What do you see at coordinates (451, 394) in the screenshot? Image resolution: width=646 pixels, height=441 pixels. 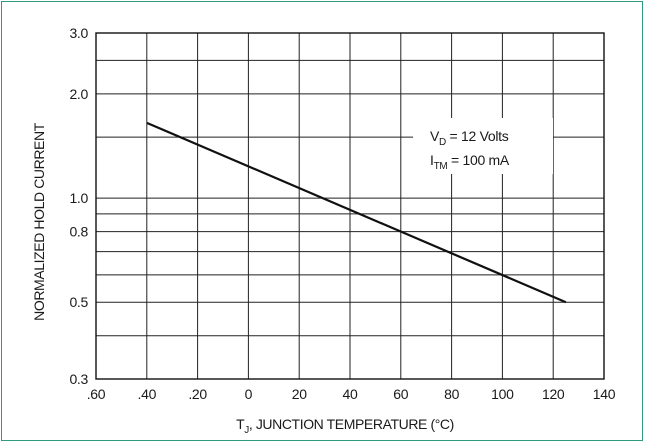 I see `x-tick-label: 80` at bounding box center [451, 394].